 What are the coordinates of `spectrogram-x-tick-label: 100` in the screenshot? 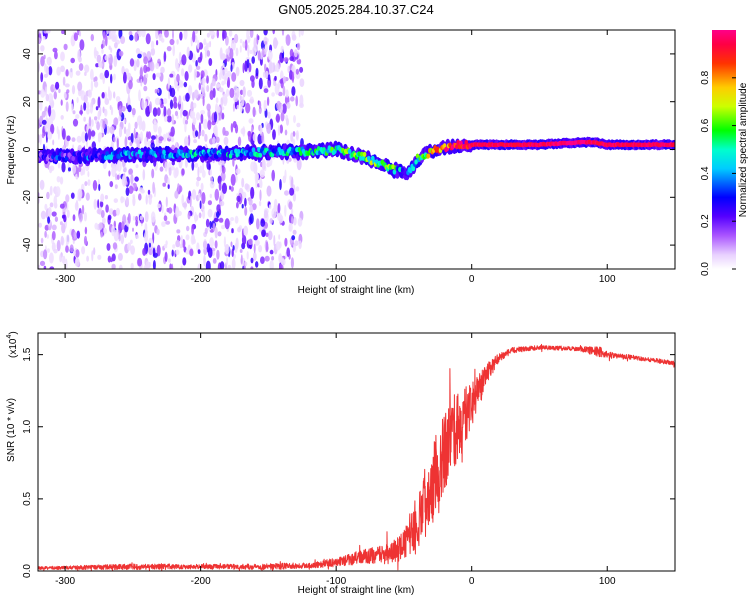 It's located at (607, 279).